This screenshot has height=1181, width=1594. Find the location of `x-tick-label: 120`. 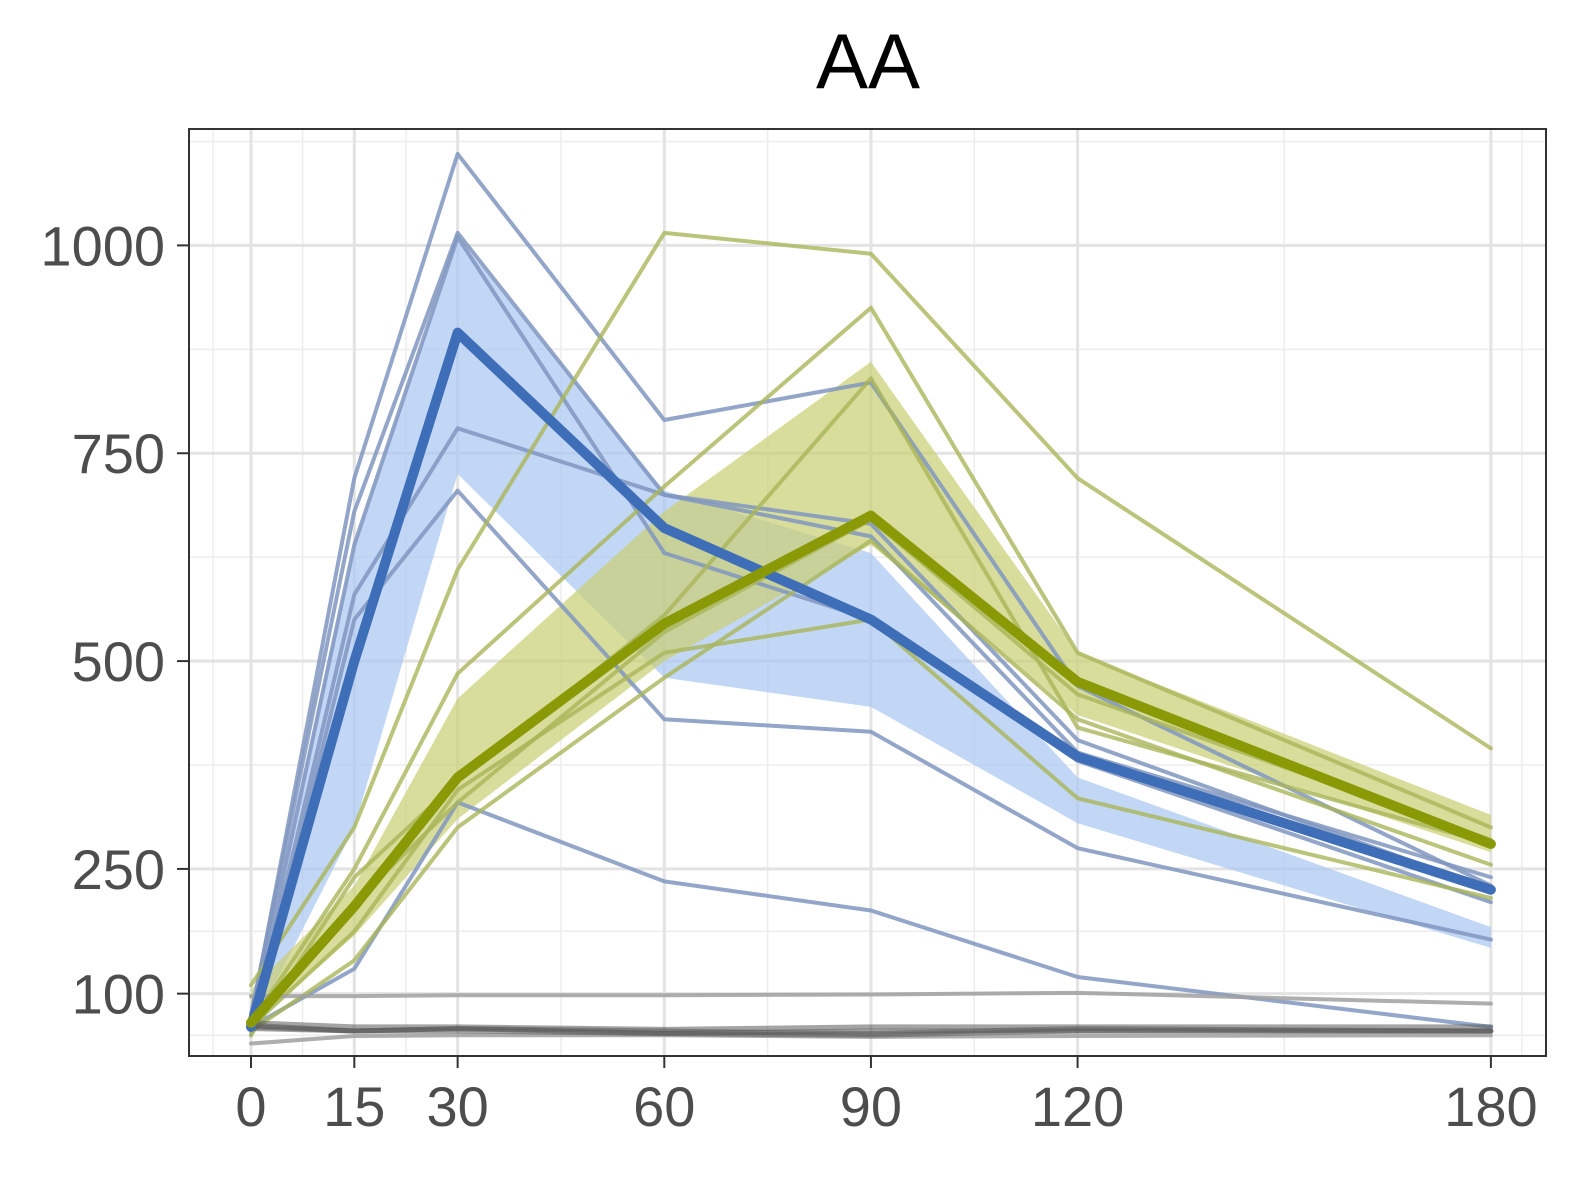

x-tick-label: 120 is located at coordinates (1077, 1106).